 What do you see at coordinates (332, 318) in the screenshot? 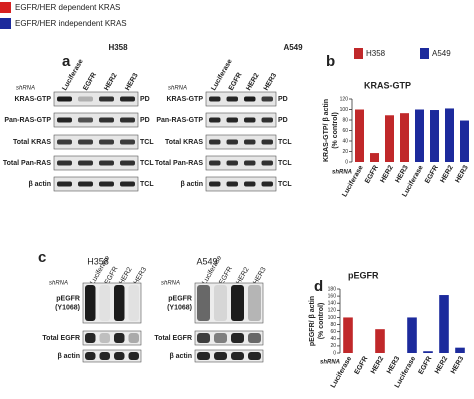
I see `y-tick-label: 100` at bounding box center [332, 318].